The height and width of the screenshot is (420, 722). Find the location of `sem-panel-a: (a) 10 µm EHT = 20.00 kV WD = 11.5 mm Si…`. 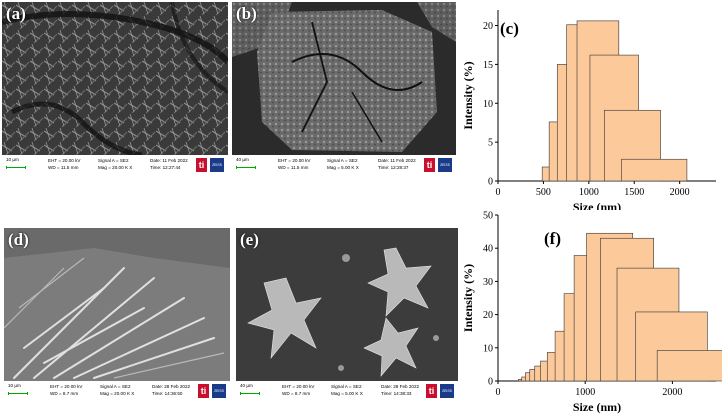

sem-panel-a: (a) 10 µm EHT = 20.00 kV WD = 11.5 mm Si… is located at coordinates (115, 88).